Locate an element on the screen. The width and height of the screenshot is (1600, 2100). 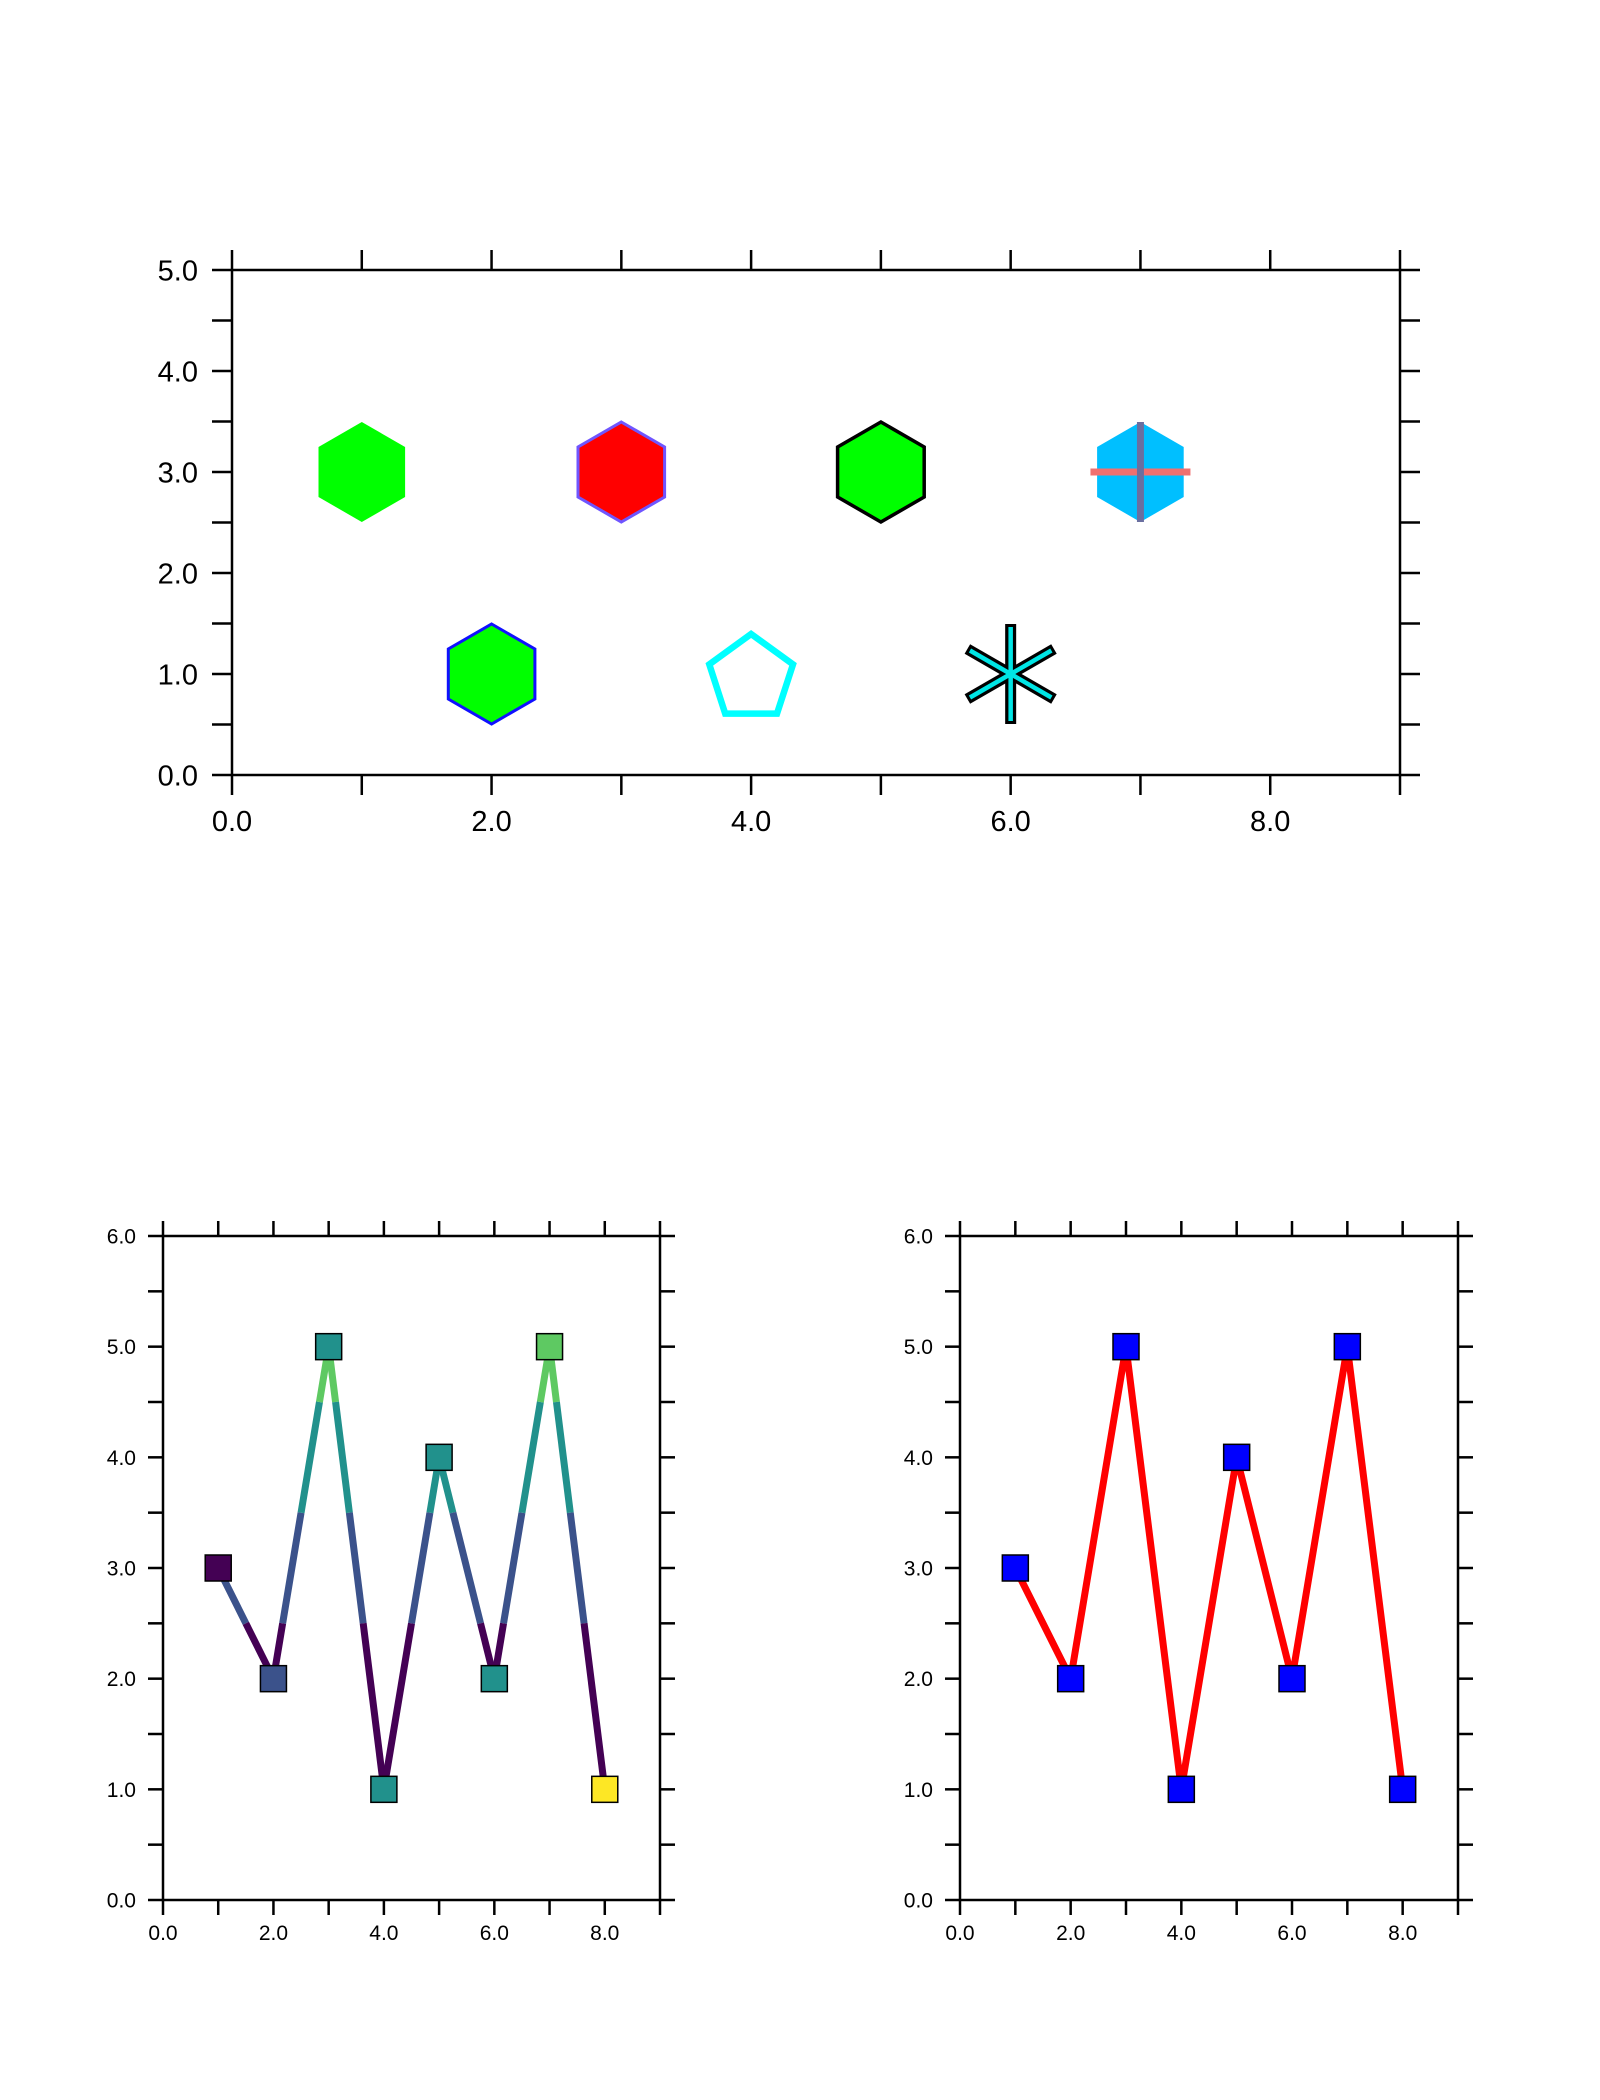
colored-line-panel: 0.0 2.0 4.0 6.0 8.0 0.0 1.0 2.0 3.0 4.0 5.0 6.0 is located at coordinates (391, 1583).